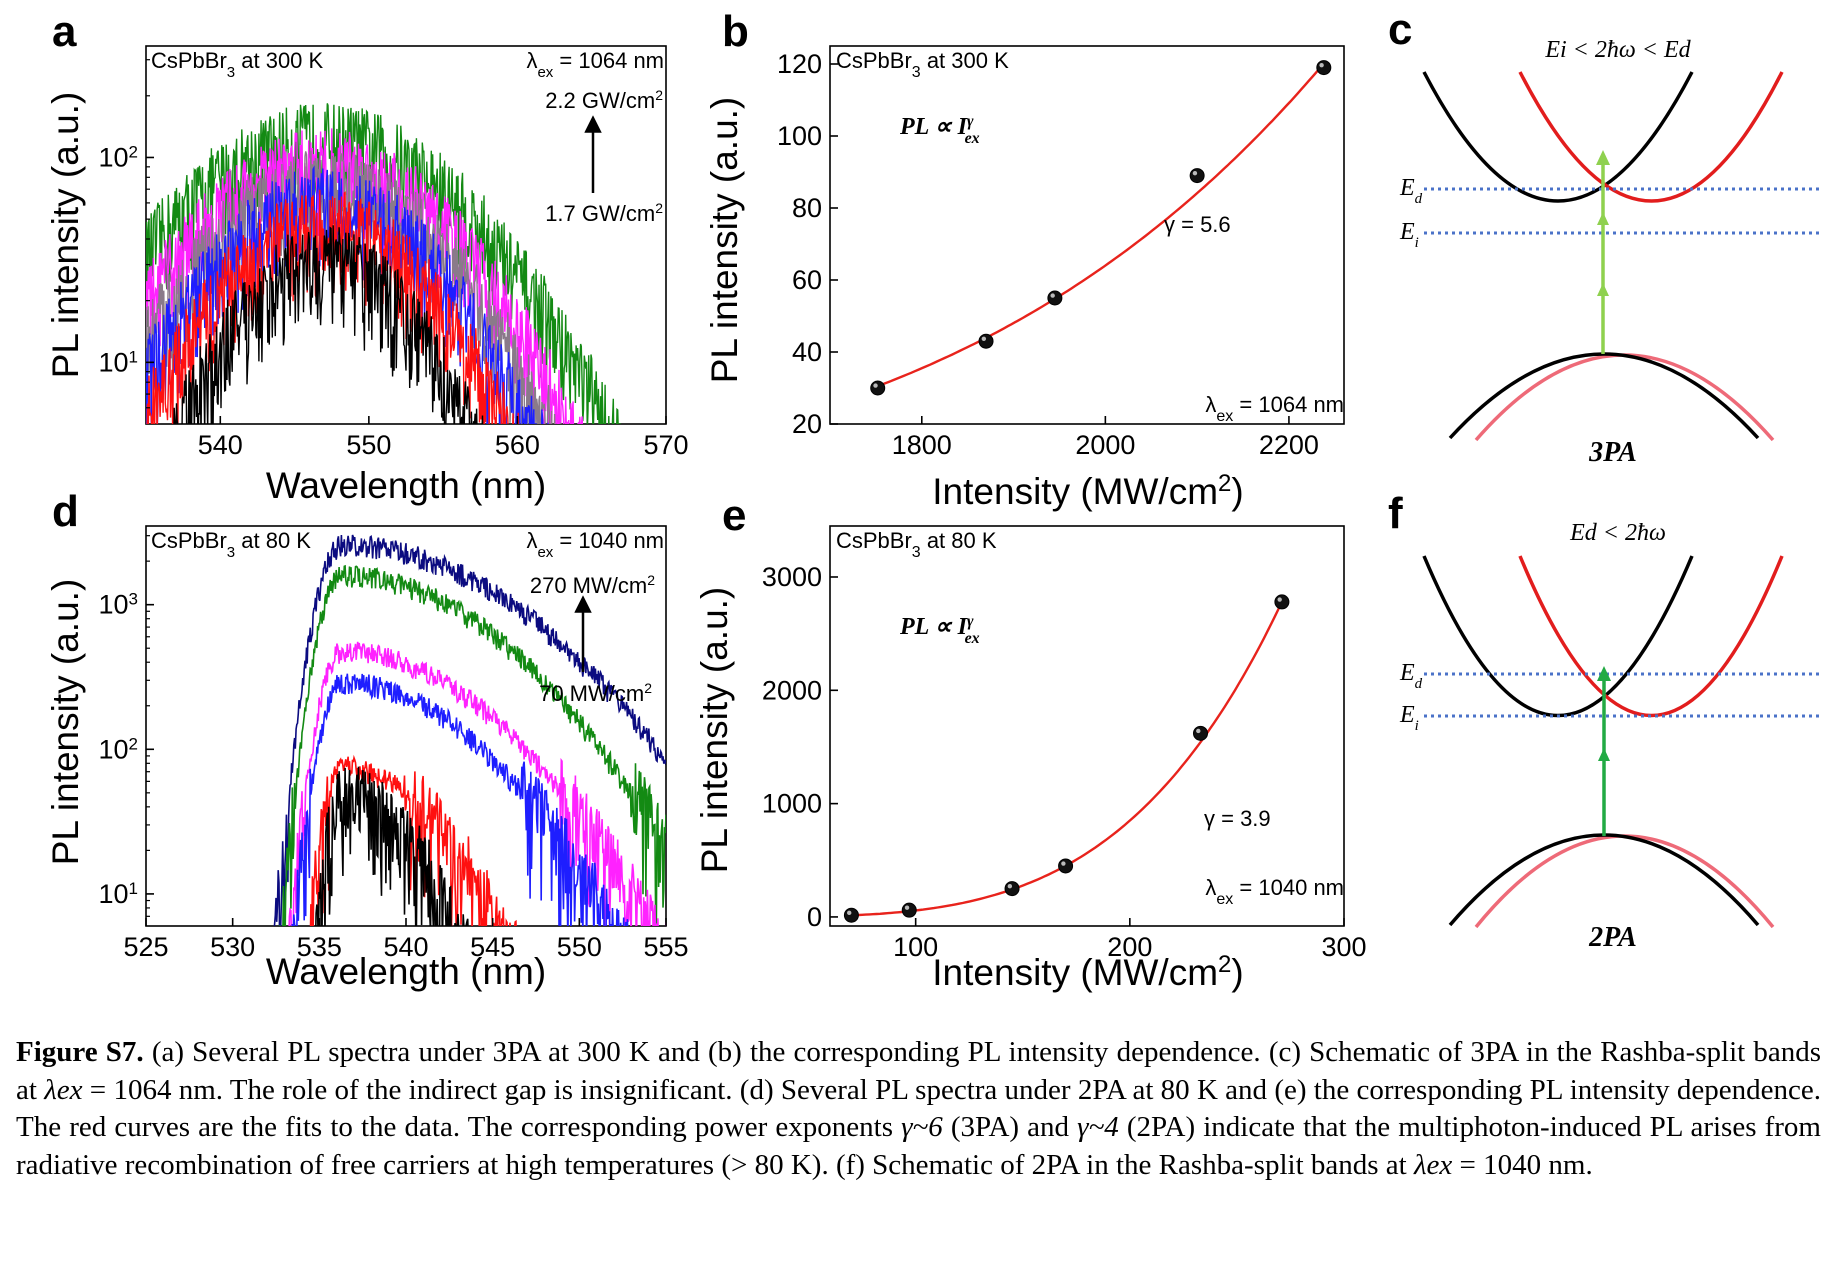  Describe the element at coordinates (807, 280) in the screenshot. I see `y-tick-label: 60` at that location.